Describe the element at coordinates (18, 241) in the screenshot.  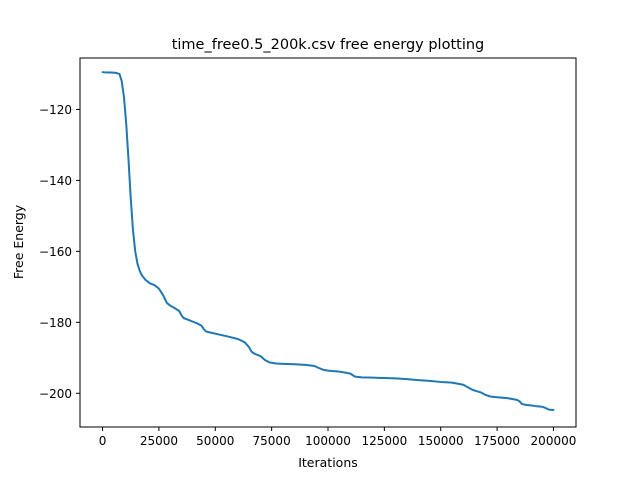
I see `y-axis-label: Free Energy` at that location.